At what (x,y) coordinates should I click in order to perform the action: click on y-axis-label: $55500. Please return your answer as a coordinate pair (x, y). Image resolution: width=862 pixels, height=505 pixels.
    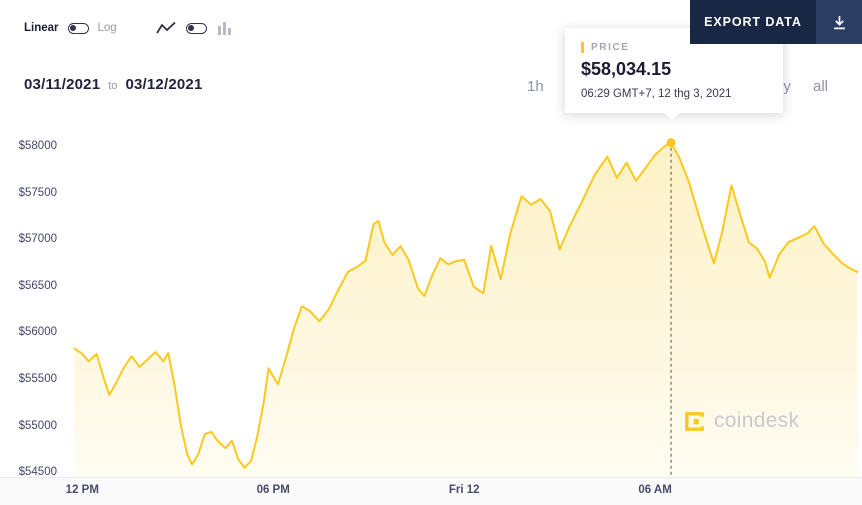
    Looking at the image, I should click on (37, 379).